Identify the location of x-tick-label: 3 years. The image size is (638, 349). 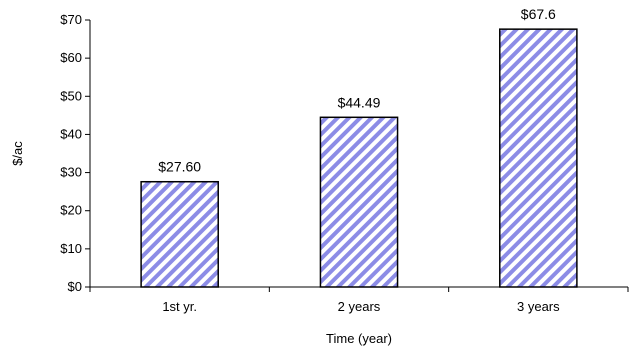
(538, 306).